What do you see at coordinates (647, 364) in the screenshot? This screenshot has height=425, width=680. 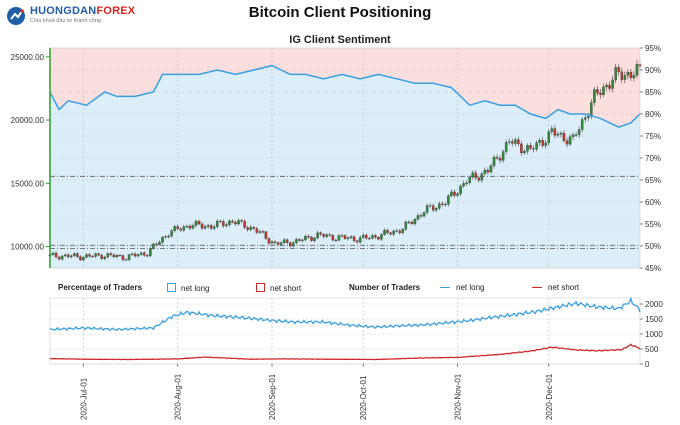 I see `count-tick-label: 0` at bounding box center [647, 364].